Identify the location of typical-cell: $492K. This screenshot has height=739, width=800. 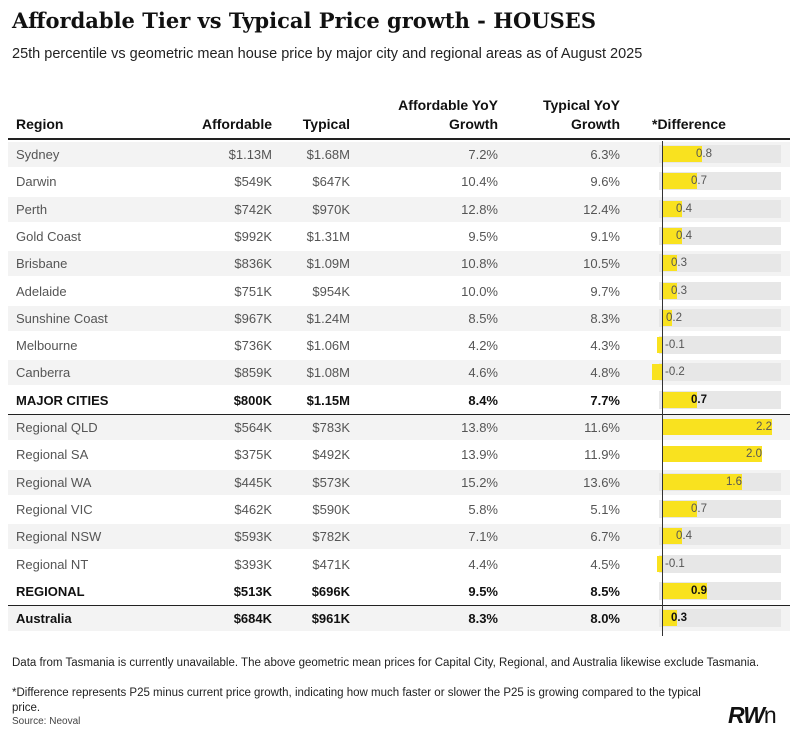
(331, 454).